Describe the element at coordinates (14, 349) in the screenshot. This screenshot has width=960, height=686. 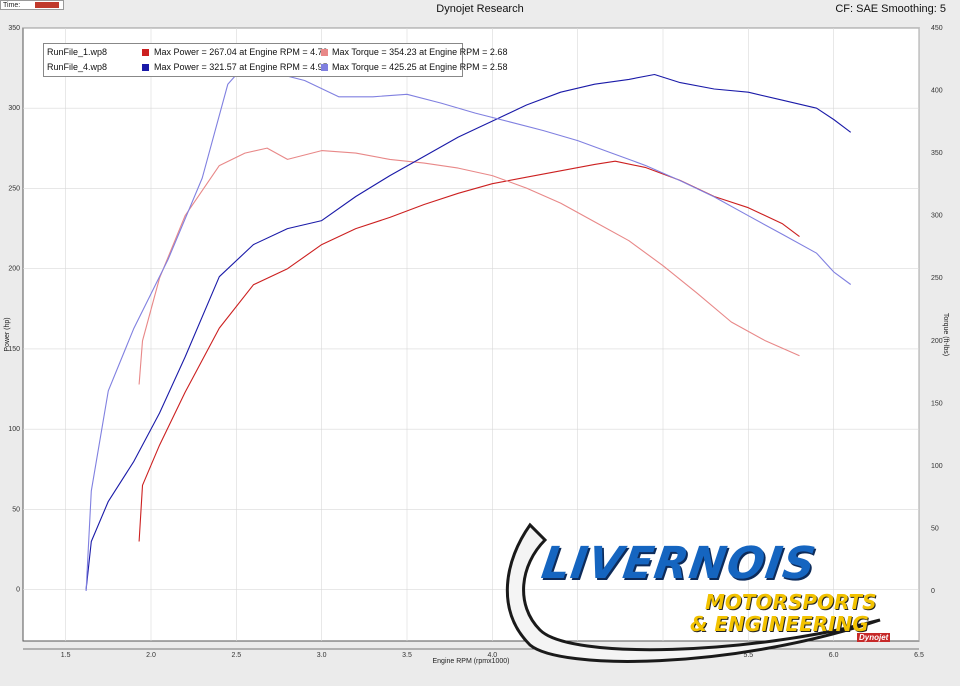
I see `y-tick-label: 150` at that location.